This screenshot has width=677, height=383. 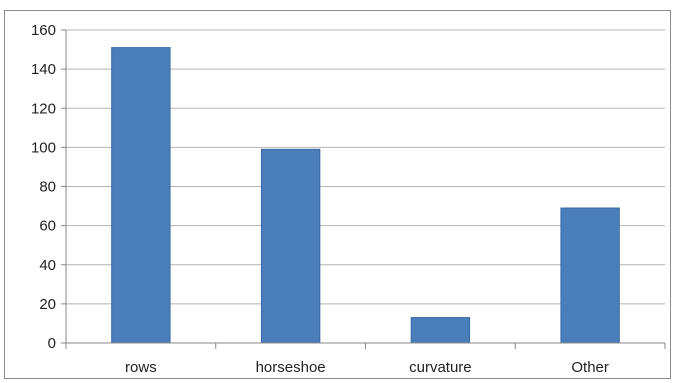 What do you see at coordinates (52, 343) in the screenshot?
I see `y-tick-label: 0` at bounding box center [52, 343].